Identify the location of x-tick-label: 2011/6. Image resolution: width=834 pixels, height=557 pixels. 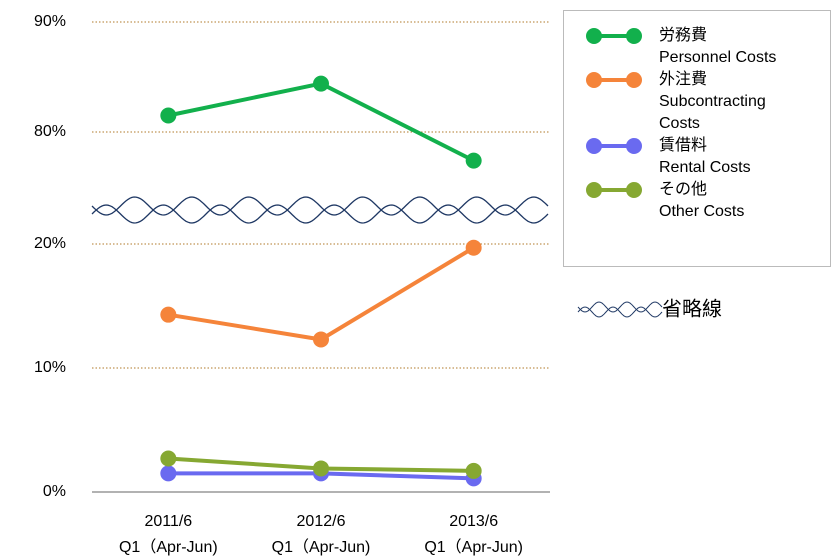
(168, 521).